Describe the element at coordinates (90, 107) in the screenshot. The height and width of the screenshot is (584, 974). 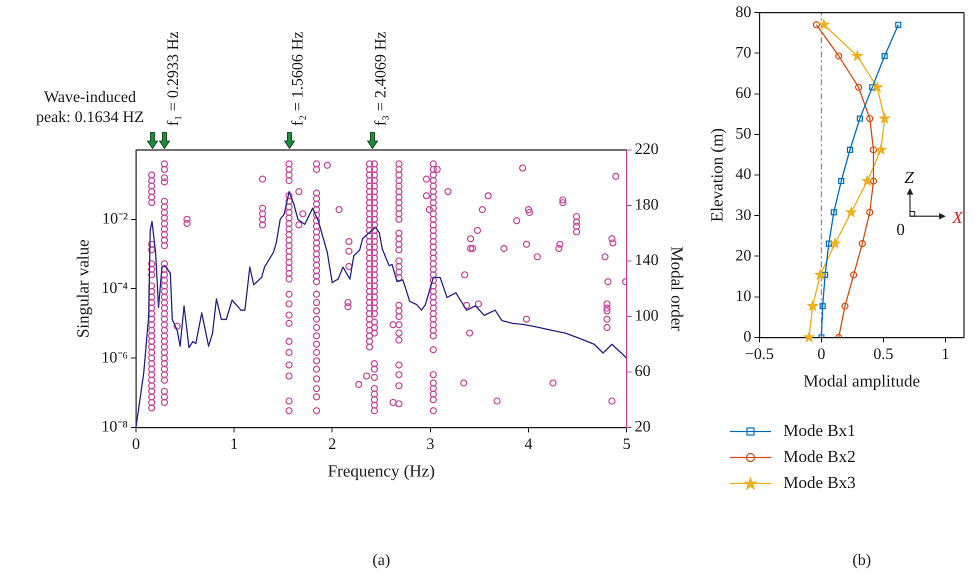
I see `text: Wave-induced peak: 0.1634 HZ` at that location.